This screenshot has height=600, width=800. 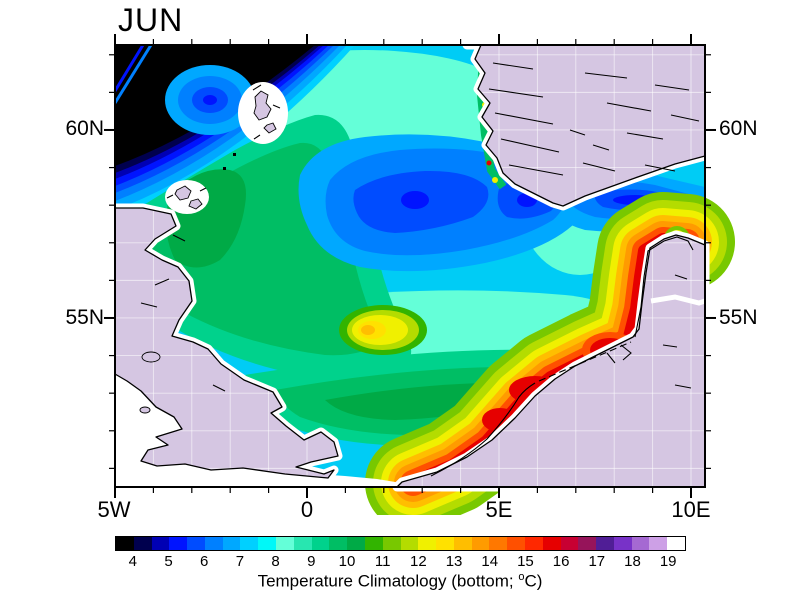 I want to click on colorbar-tick-label: 16, so click(x=561, y=561).